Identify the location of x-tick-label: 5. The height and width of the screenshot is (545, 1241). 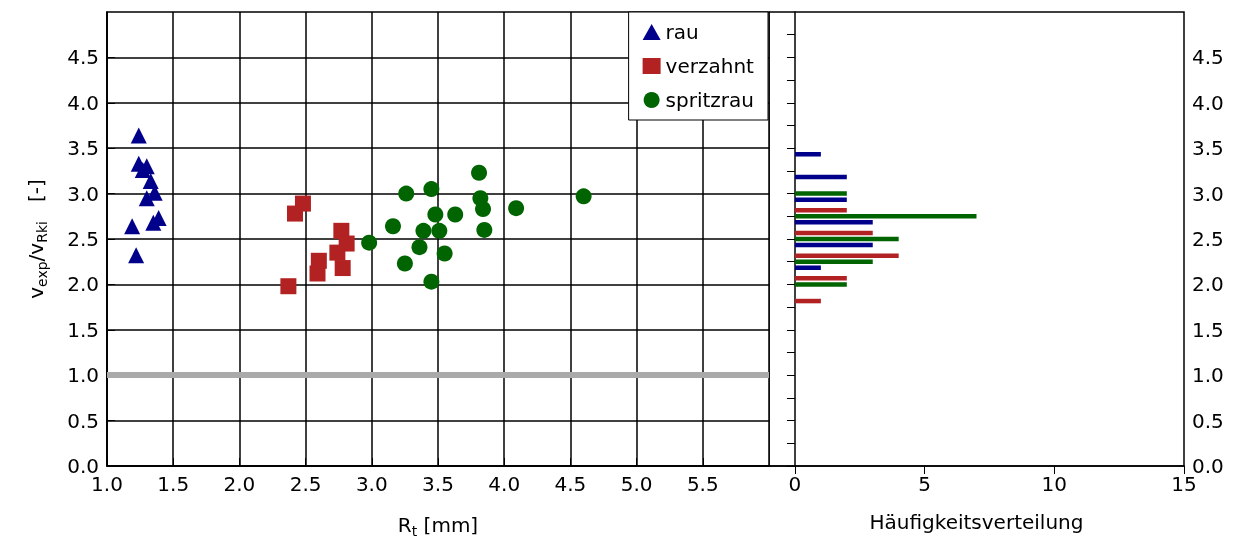
(924, 484).